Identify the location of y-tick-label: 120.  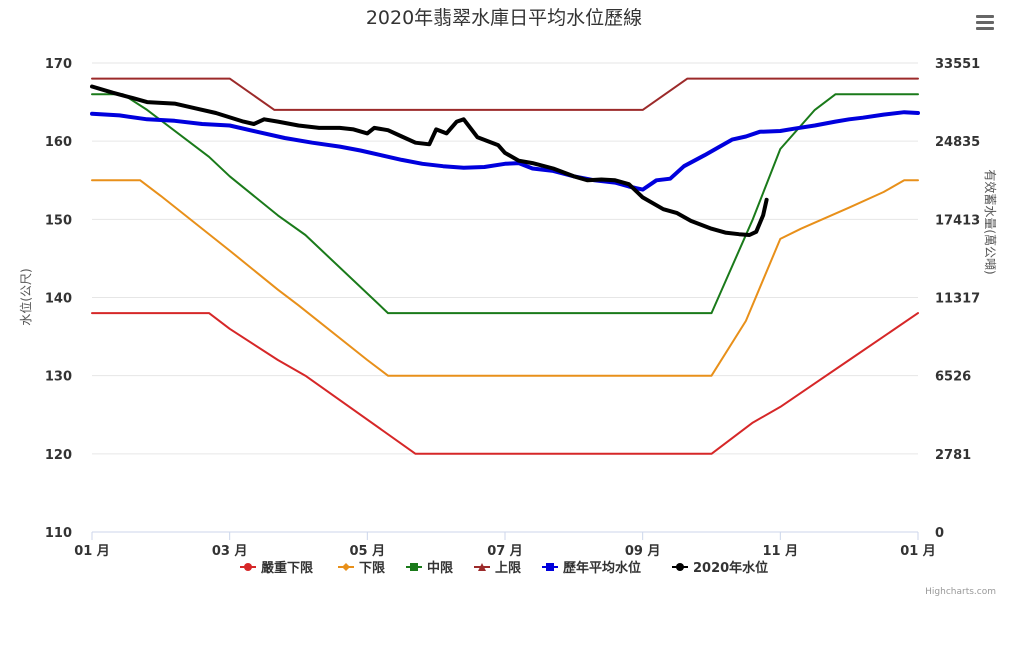
(58, 455).